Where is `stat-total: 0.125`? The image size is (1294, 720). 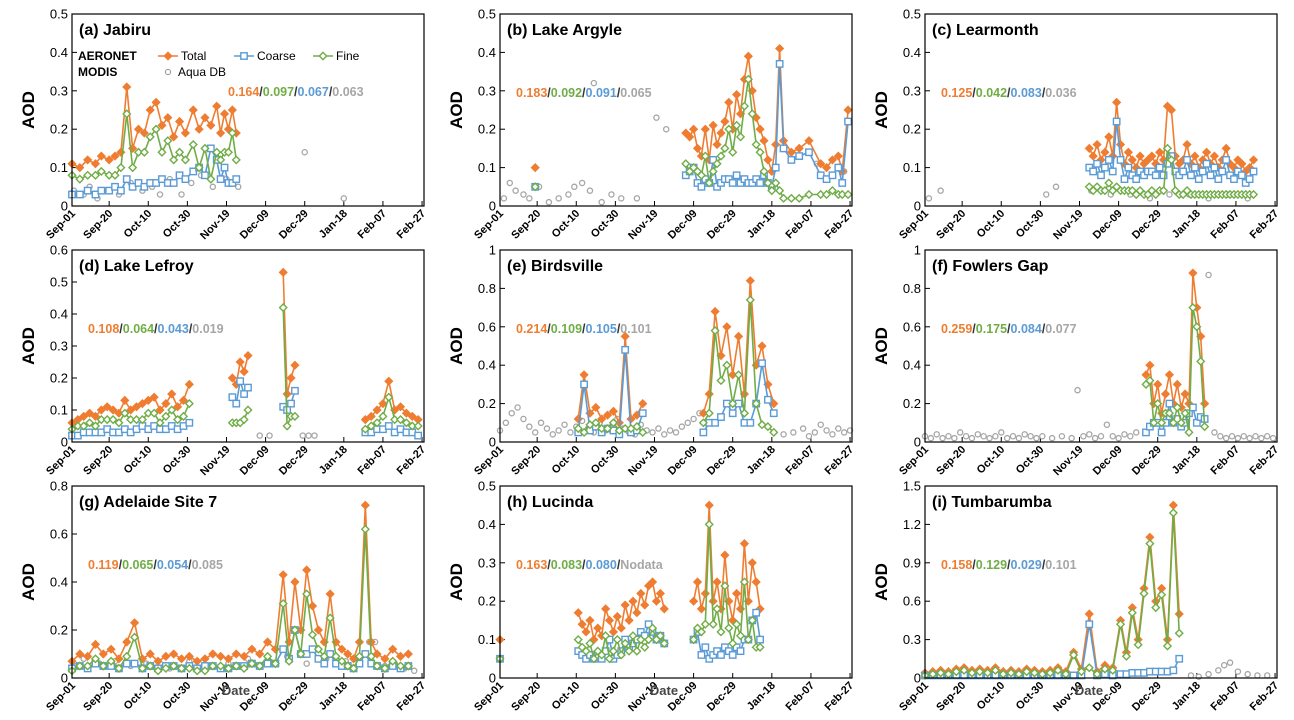 stat-total: 0.125 is located at coordinates (956, 93).